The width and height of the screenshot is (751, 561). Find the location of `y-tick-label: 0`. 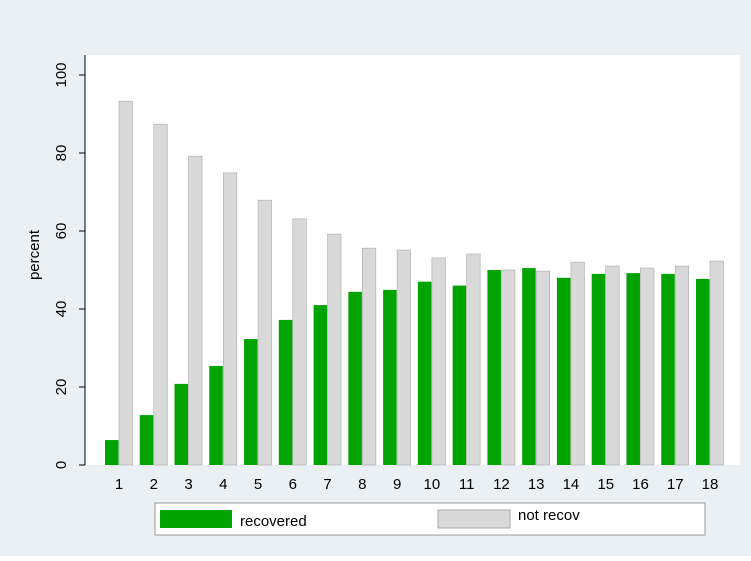

y-tick-label: 0 is located at coordinates (61, 465).